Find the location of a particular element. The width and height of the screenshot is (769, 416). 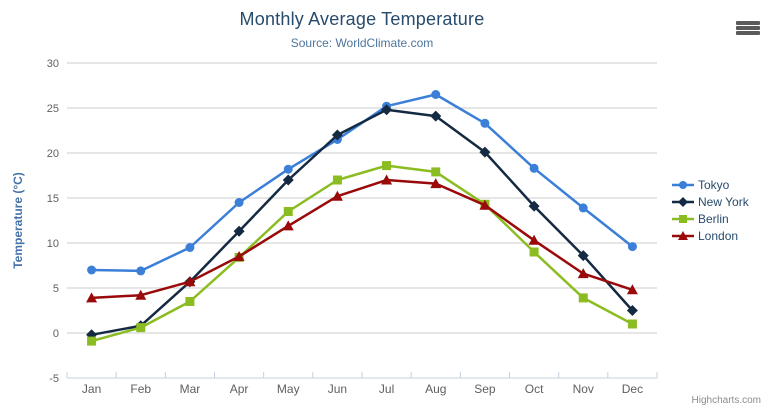

y-axis-tick-label: 10 is located at coordinates (53, 244).